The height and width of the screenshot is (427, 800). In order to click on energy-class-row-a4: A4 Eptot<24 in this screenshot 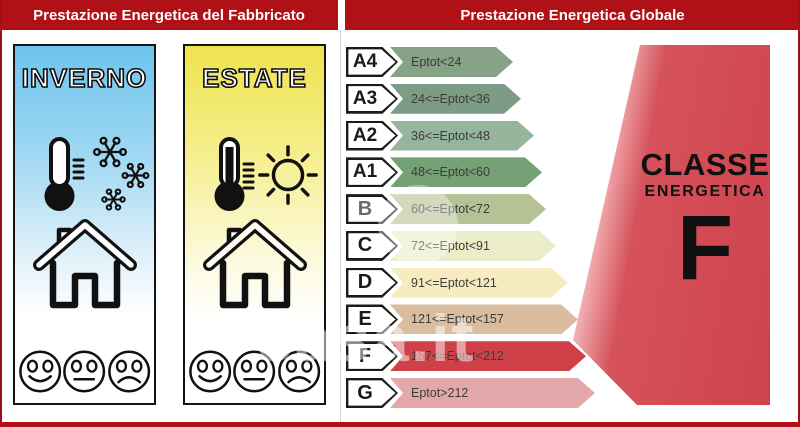, I will do `click(429, 62)`.